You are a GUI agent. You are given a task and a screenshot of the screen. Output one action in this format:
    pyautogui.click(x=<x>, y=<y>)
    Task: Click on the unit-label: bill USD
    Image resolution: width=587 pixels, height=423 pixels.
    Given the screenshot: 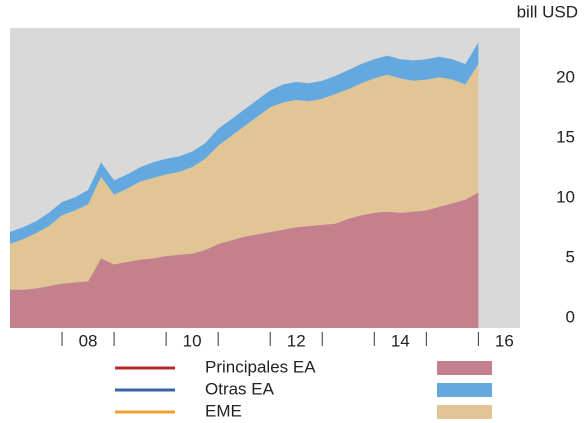 What is the action you would take?
    pyautogui.click(x=547, y=11)
    